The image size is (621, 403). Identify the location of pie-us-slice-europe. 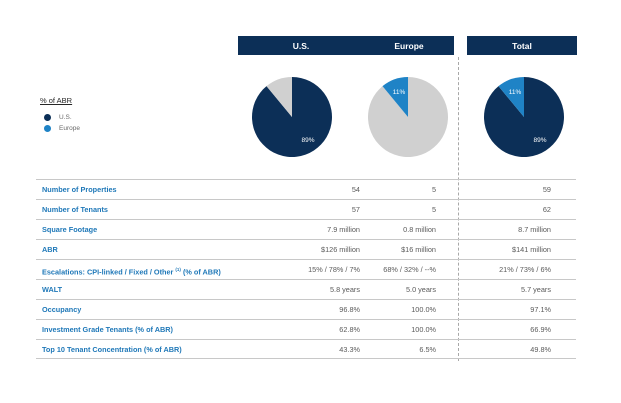
(279, 97).